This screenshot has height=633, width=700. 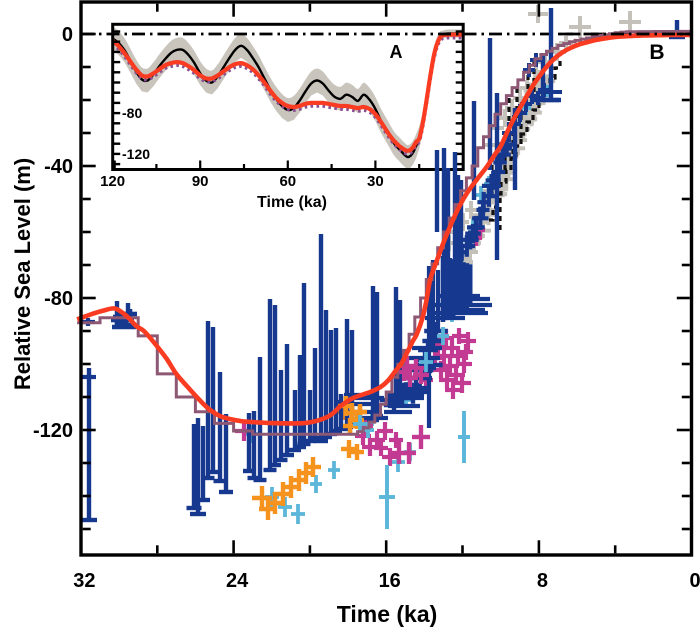 What do you see at coordinates (22, 274) in the screenshot?
I see `svg-text: Relative Sea Level (m)` at bounding box center [22, 274].